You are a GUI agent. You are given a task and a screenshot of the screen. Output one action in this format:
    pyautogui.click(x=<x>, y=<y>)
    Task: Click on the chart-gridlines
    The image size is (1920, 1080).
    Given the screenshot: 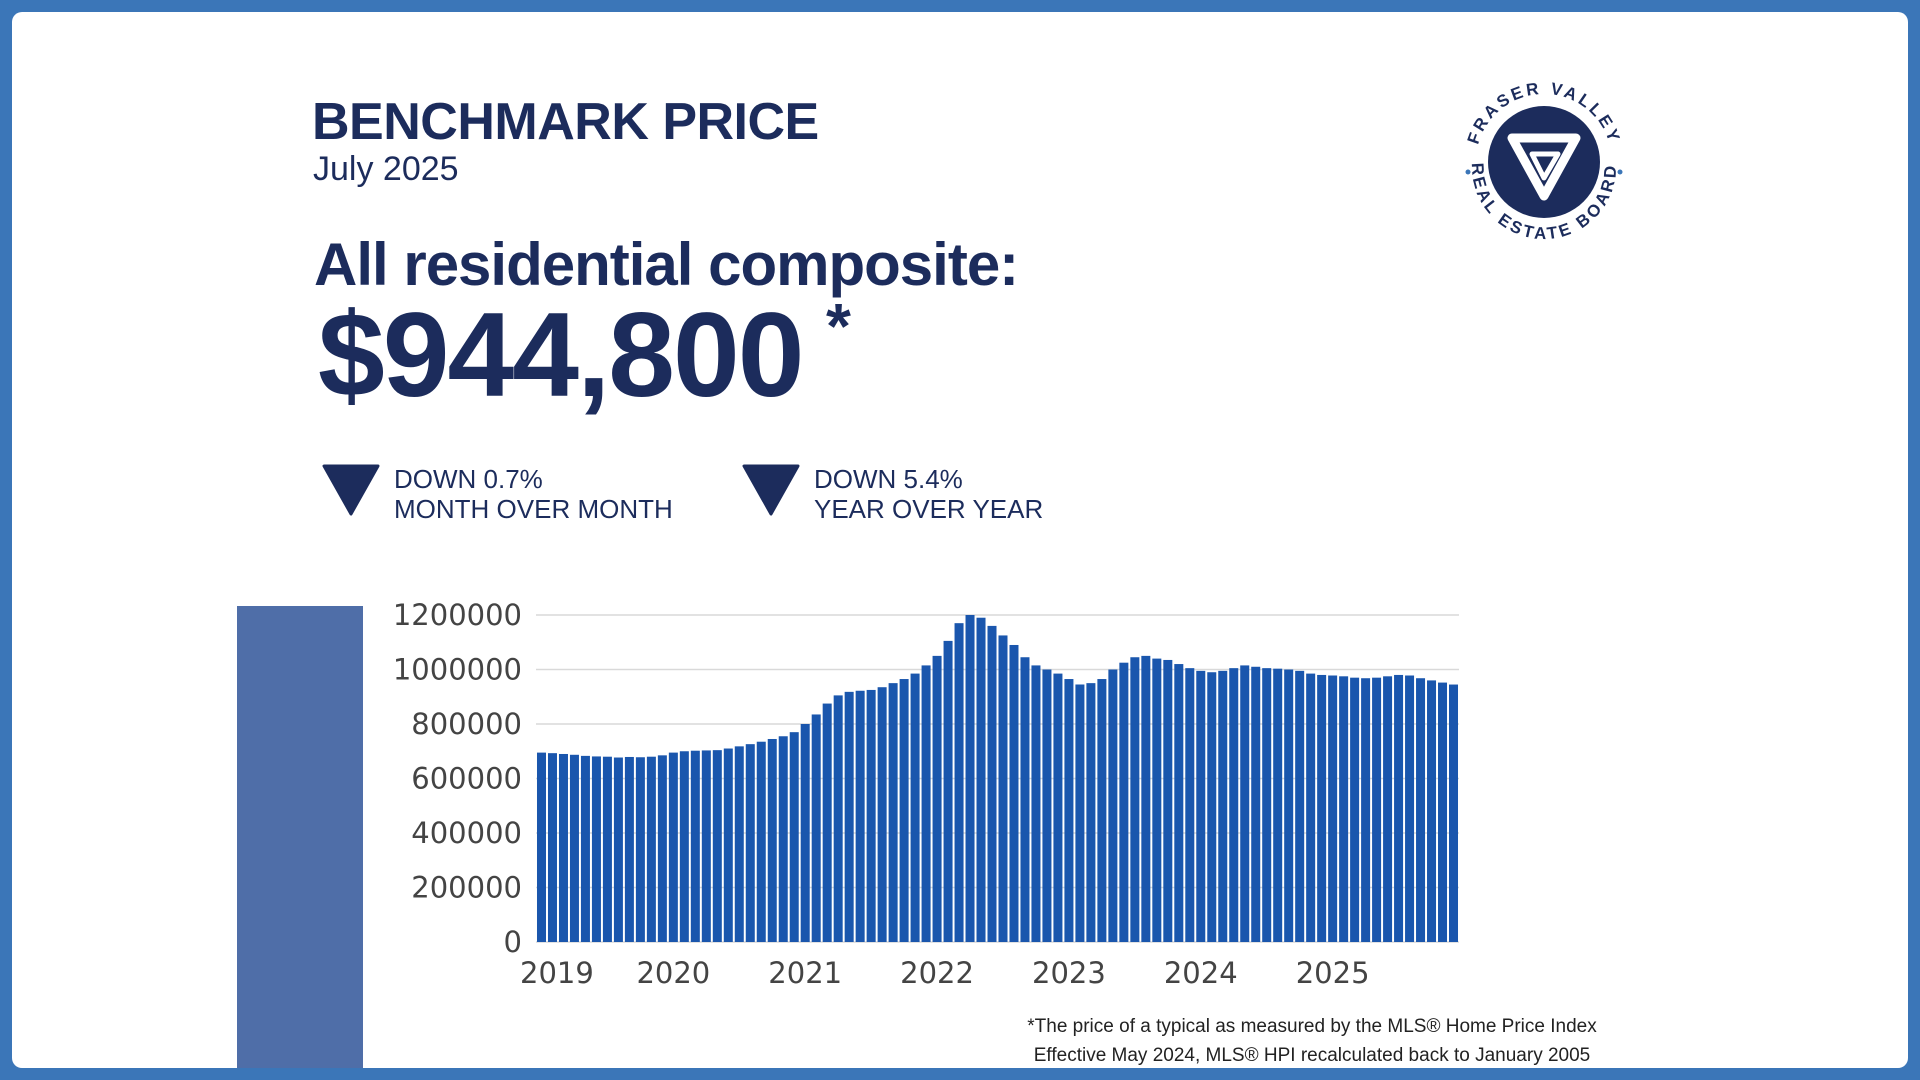 What is the action you would take?
    pyautogui.click(x=997, y=778)
    